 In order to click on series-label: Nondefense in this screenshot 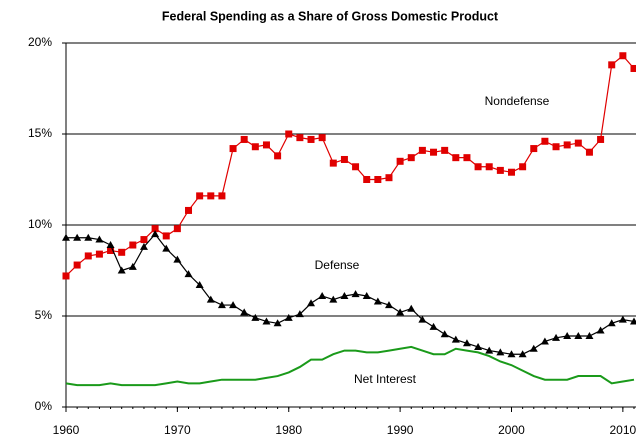, I will do `click(517, 101)`.